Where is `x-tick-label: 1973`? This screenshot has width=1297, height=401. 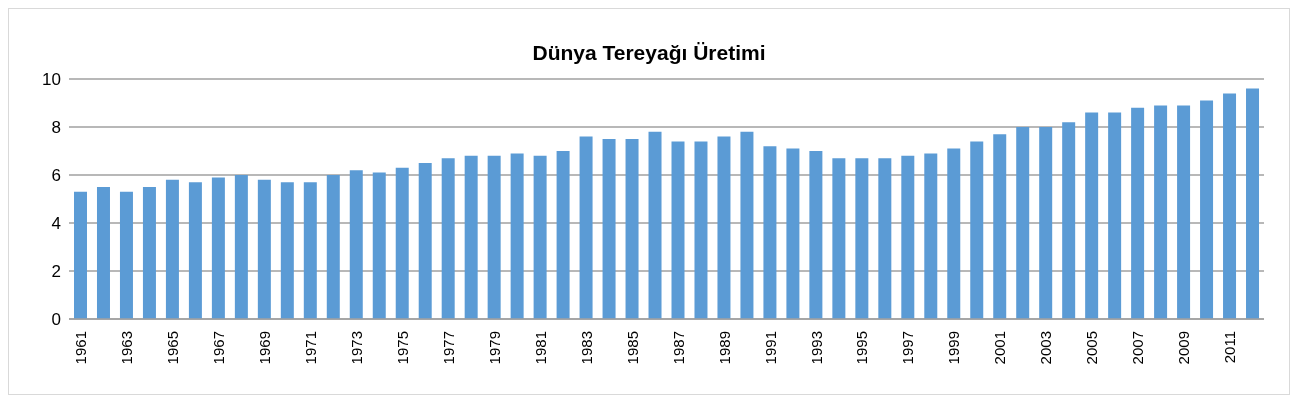 x-tick-label: 1973 is located at coordinates (356, 348).